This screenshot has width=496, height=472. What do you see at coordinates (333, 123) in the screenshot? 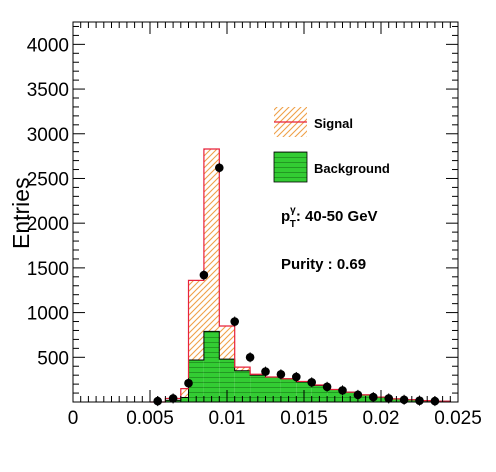
I see `legend-signal-label: Signal` at bounding box center [333, 123].